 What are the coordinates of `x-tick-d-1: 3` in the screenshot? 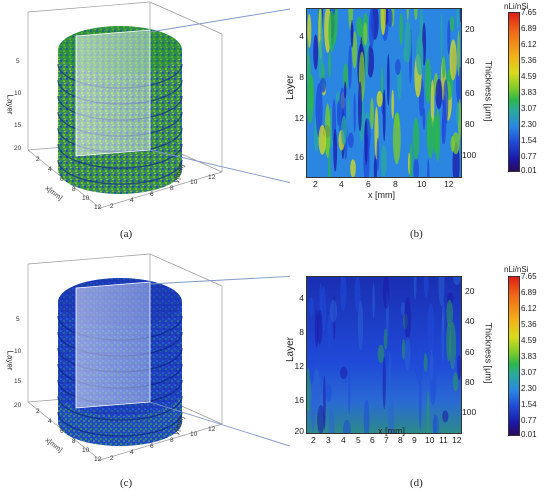 It's located at (328, 440).